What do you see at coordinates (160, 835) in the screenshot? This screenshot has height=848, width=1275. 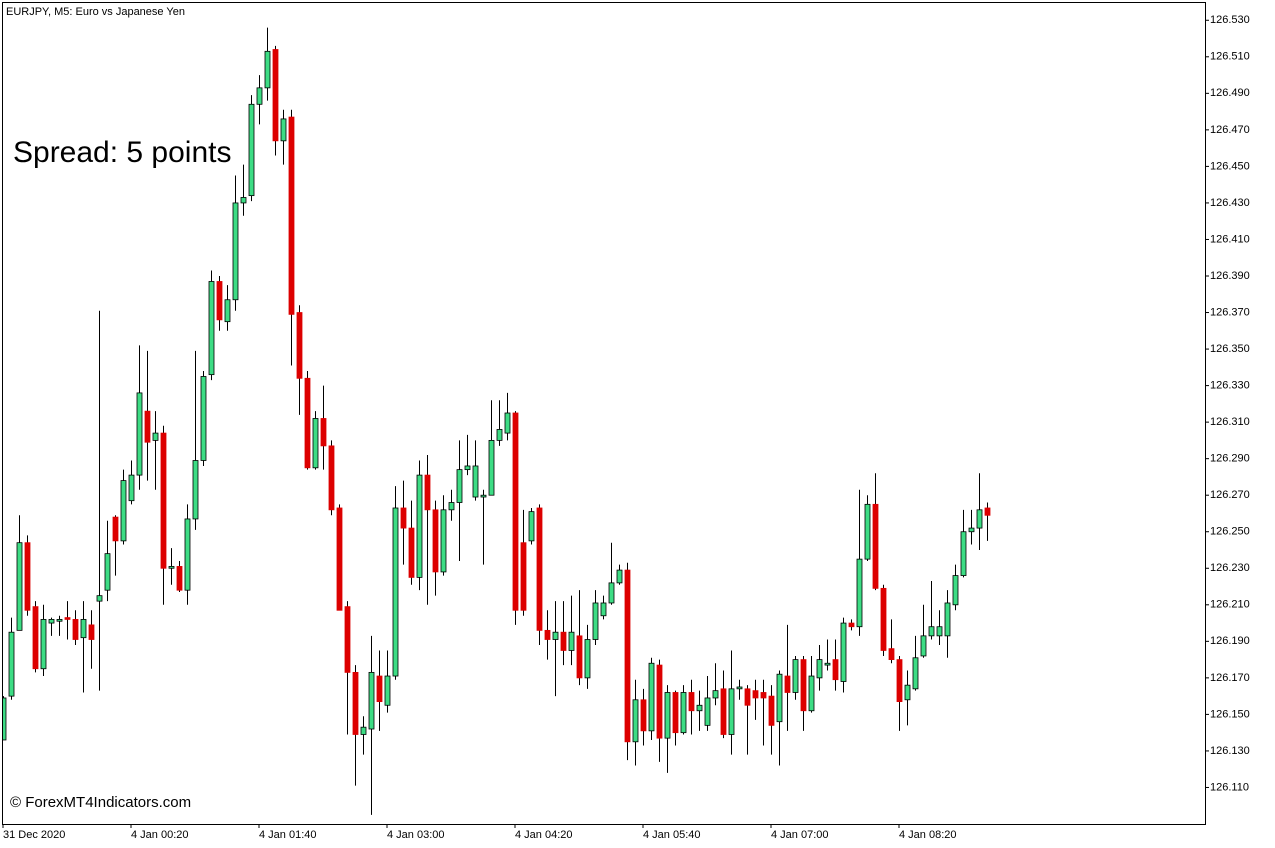 I see `x-tick-label: 4 Jan 00:20` at bounding box center [160, 835].